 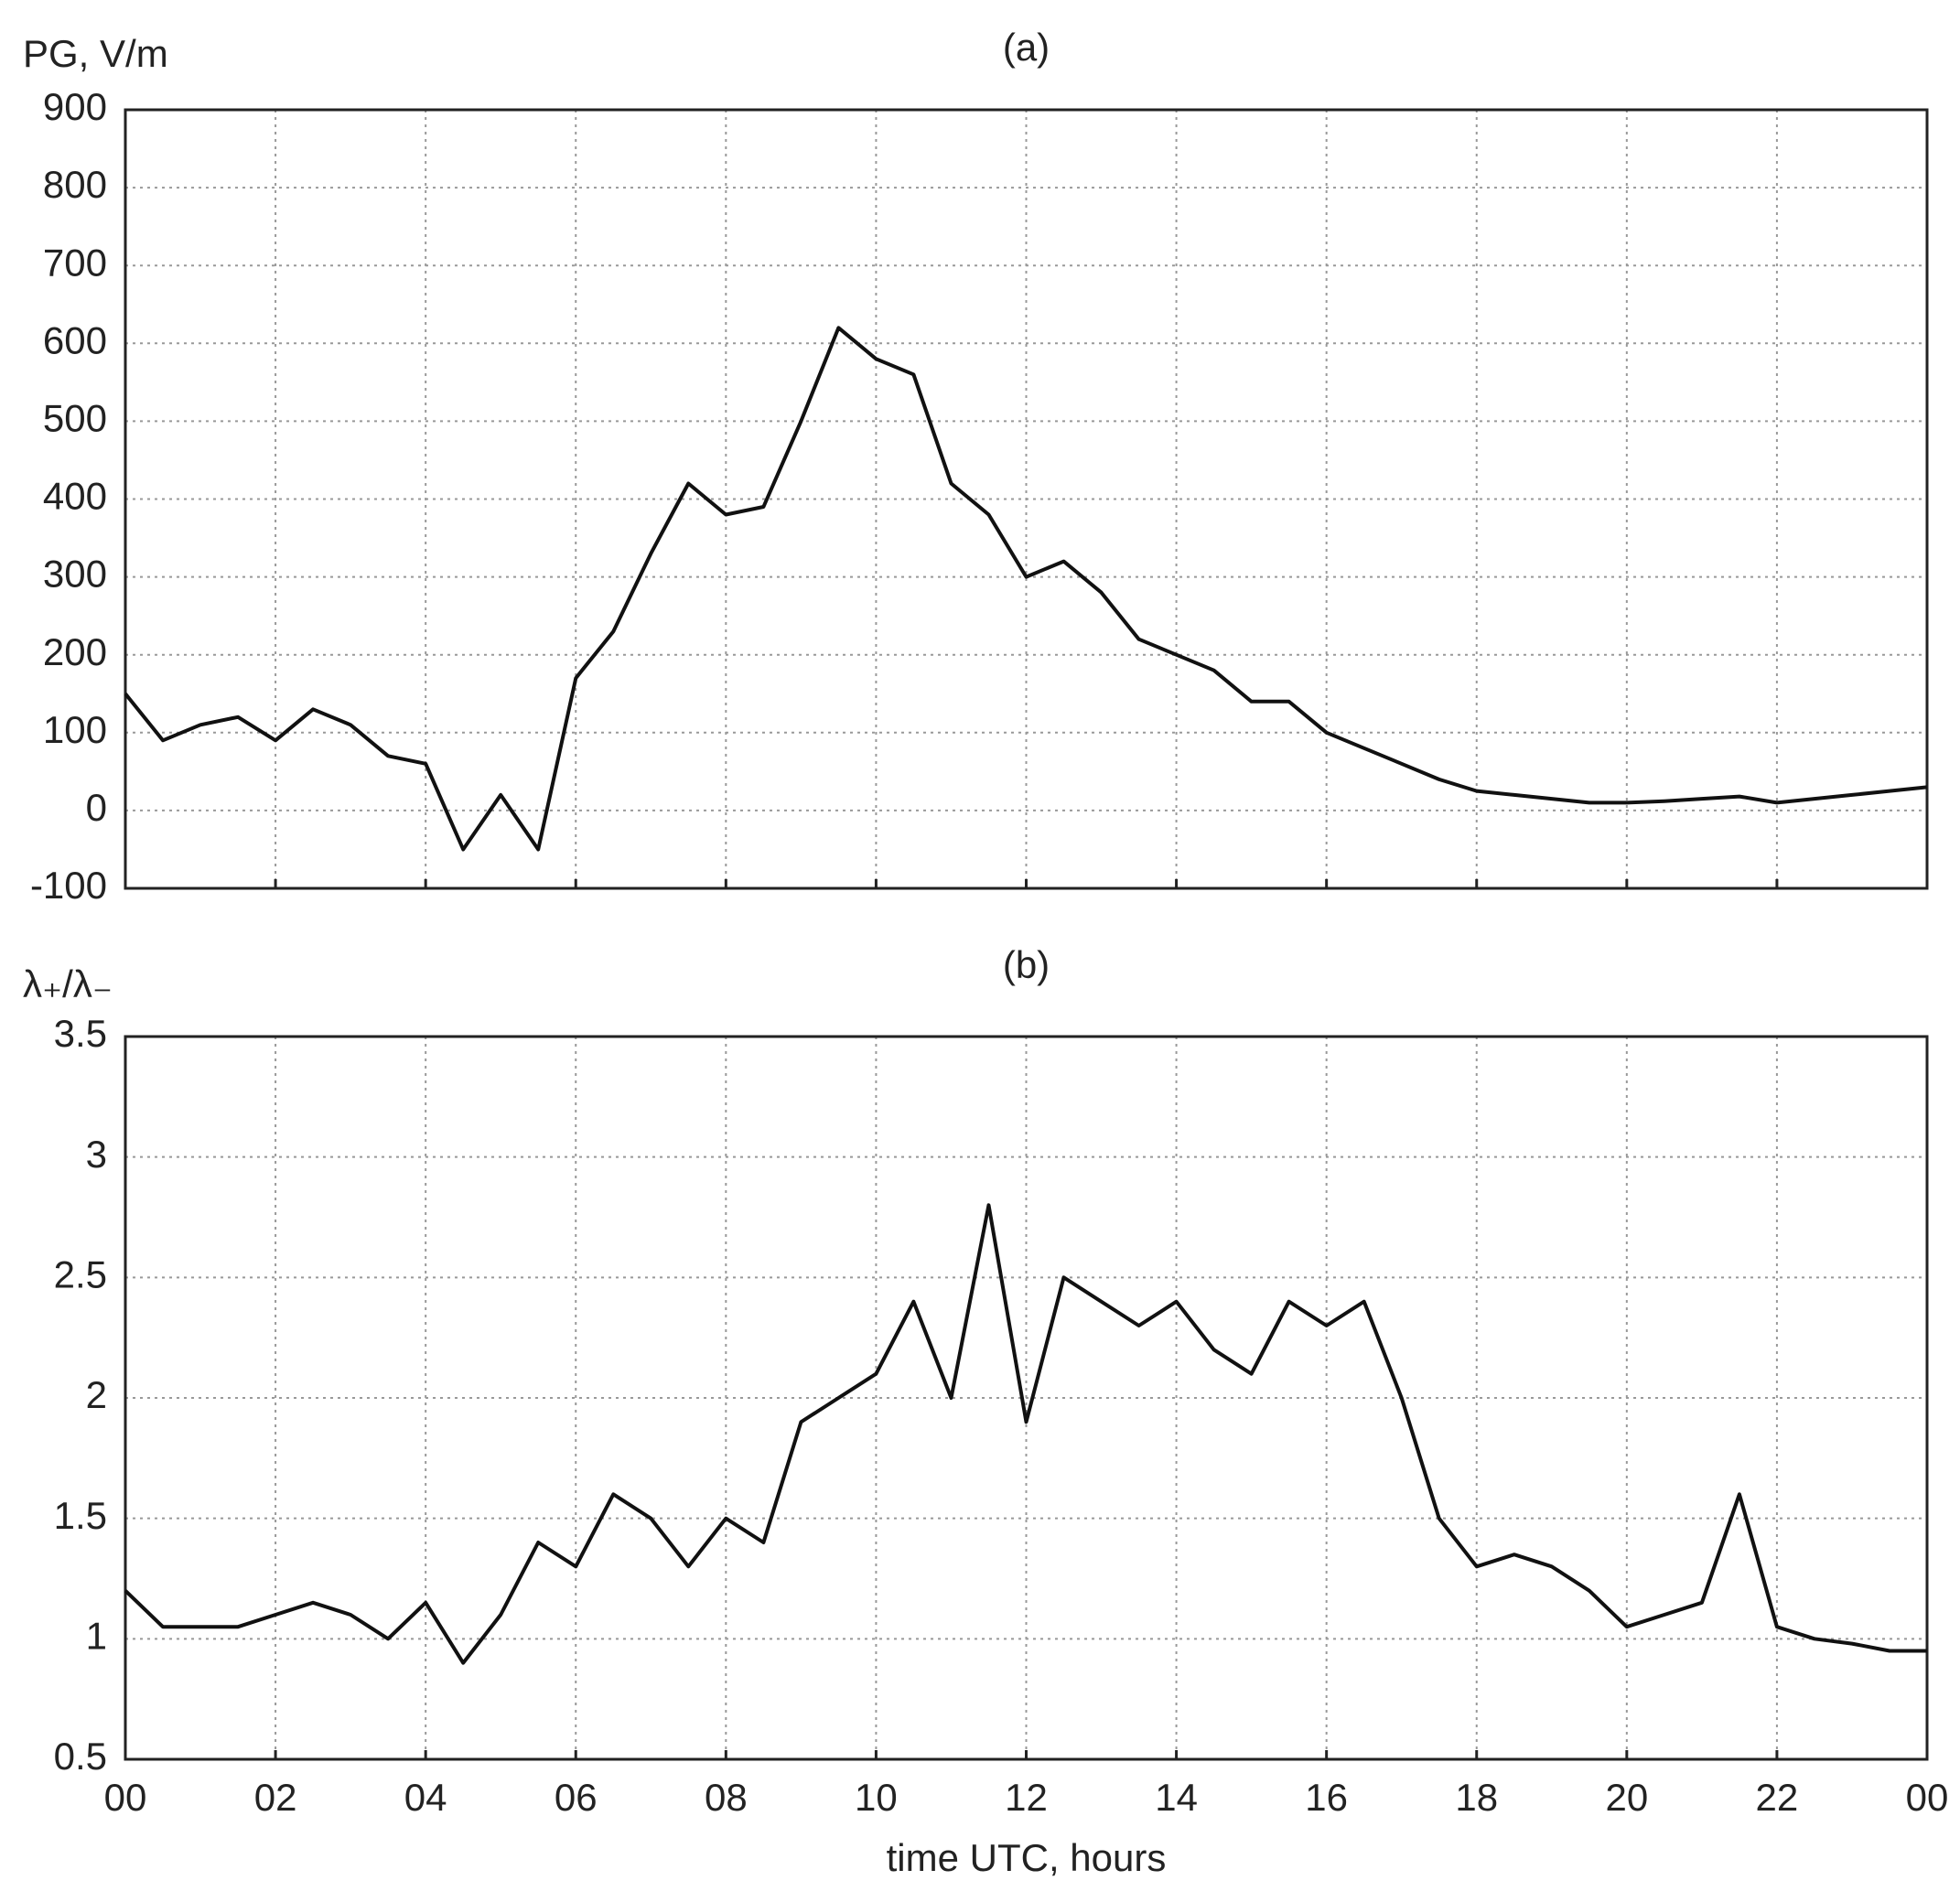 What do you see at coordinates (576, 1797) in the screenshot?
I see `x-tick-label: 06` at bounding box center [576, 1797].